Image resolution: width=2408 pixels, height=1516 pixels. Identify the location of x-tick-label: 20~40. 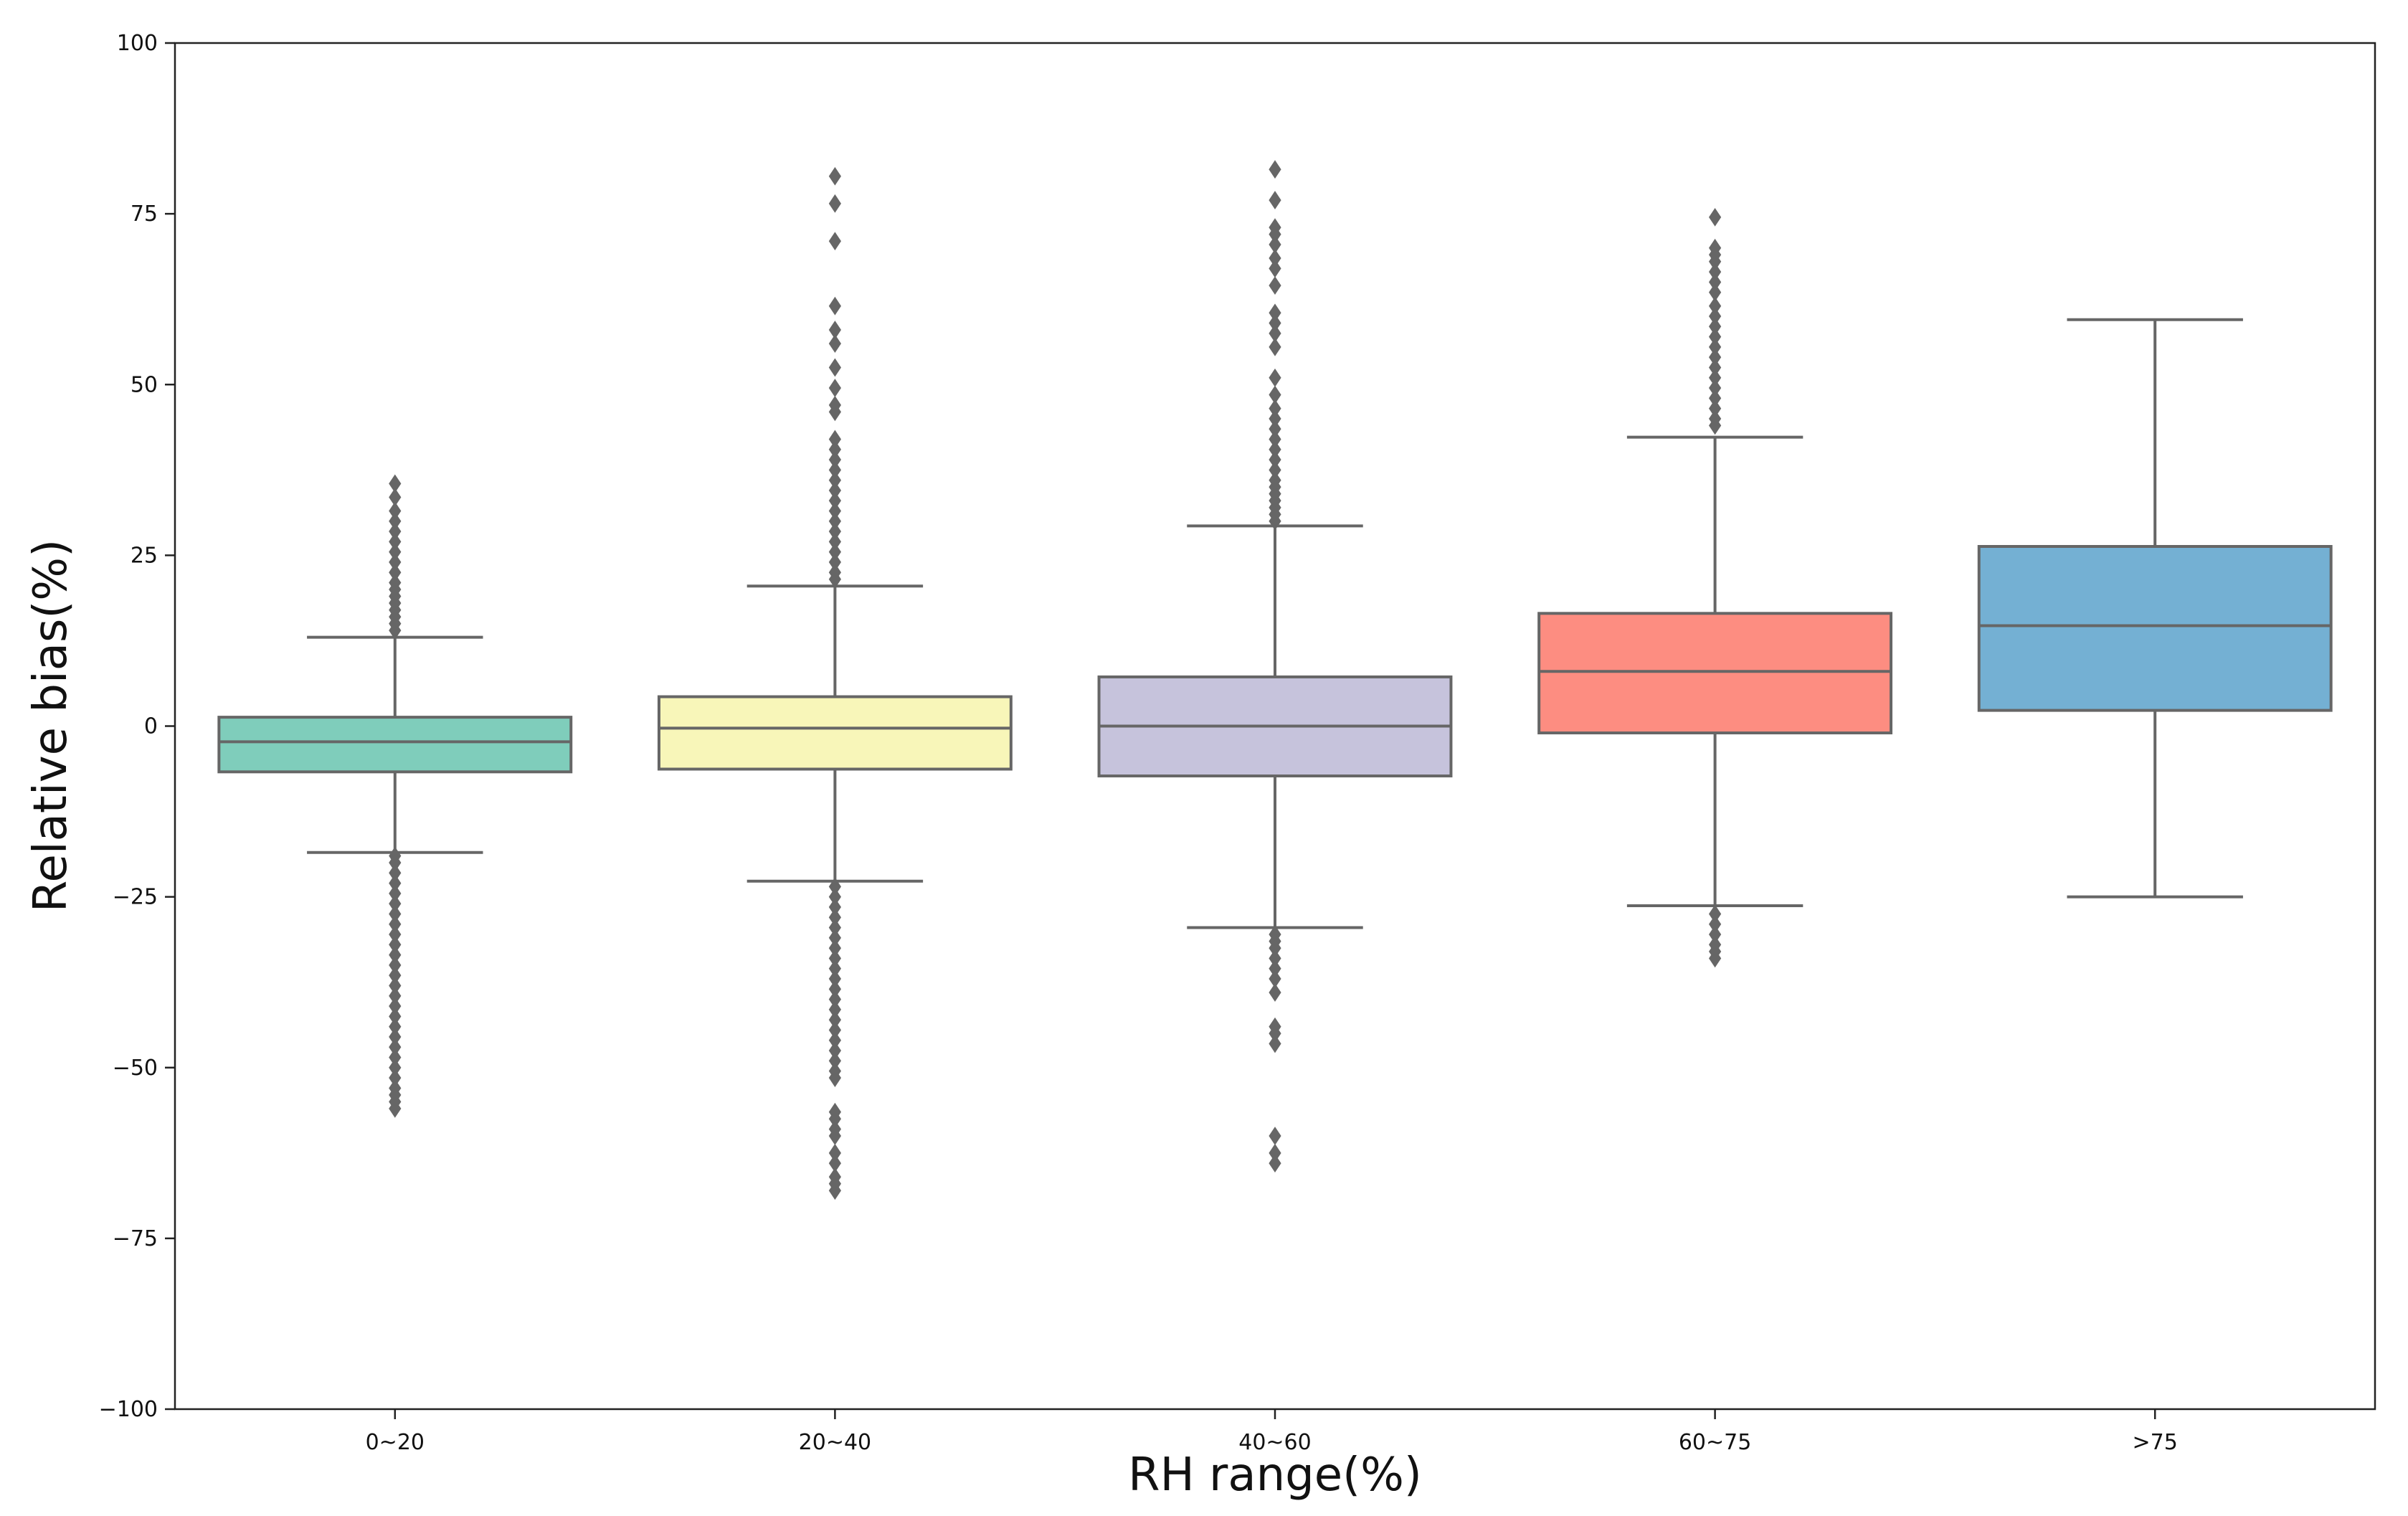
(835, 1443).